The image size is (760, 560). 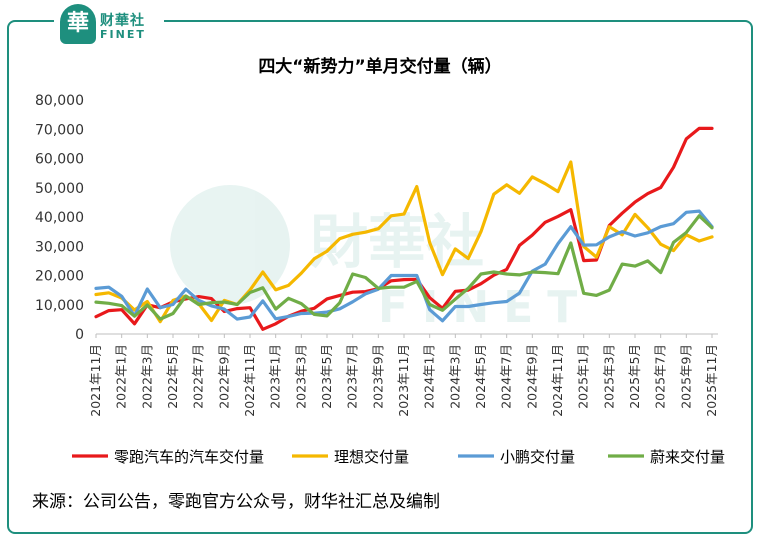 What do you see at coordinates (506, 376) in the screenshot?
I see `x-tick-label: 2024年7月` at bounding box center [506, 376].